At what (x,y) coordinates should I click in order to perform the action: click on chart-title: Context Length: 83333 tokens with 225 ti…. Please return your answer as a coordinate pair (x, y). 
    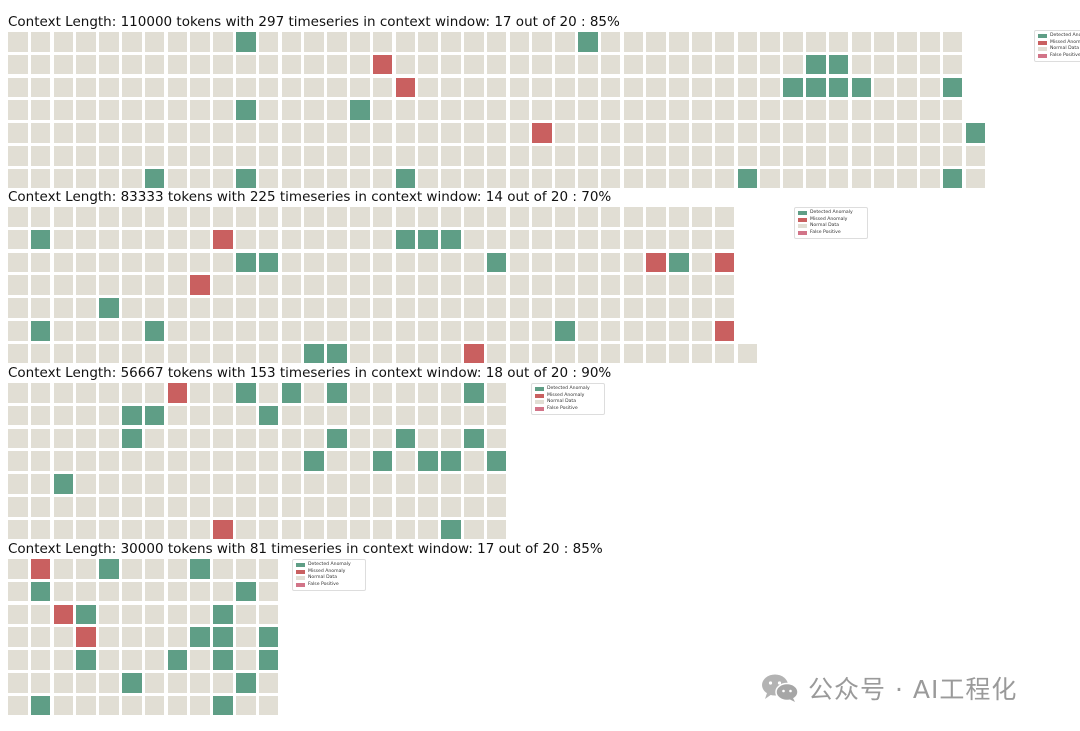
    Looking at the image, I should click on (310, 197).